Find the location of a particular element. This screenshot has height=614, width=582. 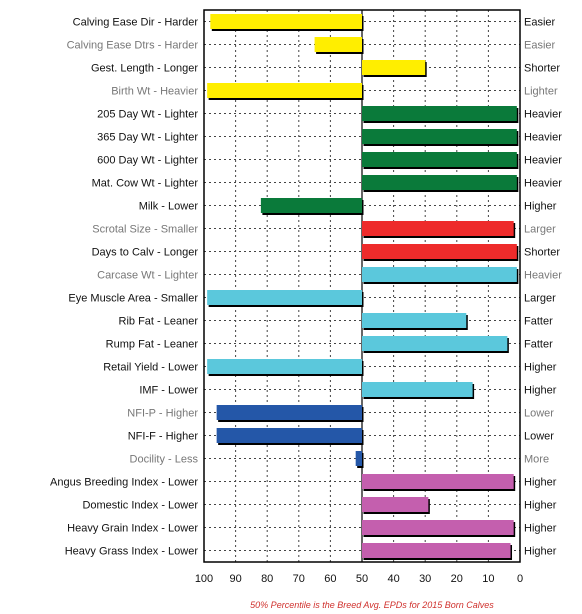

row-label: Carcase Wt - Lighter is located at coordinates (147, 276).